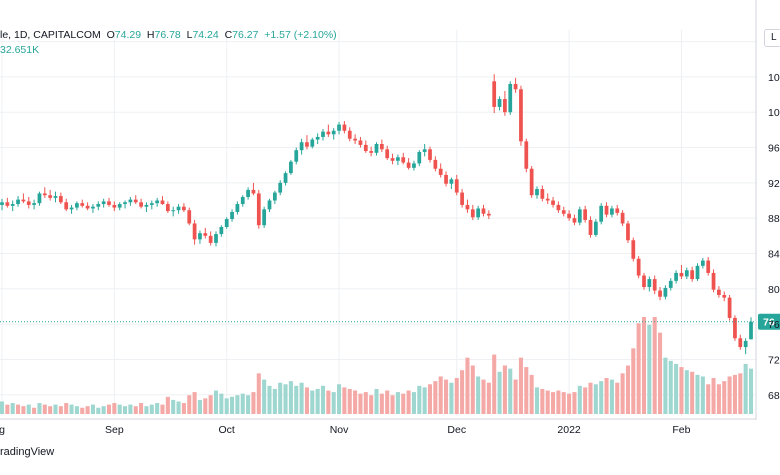 This screenshot has height=475, width=780. I want to click on close-label: C, so click(228, 35).